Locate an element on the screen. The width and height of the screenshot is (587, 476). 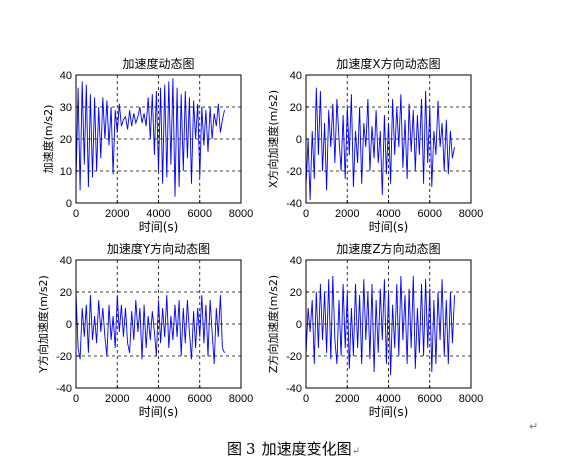
caption-number: 3 is located at coordinates (251, 449).